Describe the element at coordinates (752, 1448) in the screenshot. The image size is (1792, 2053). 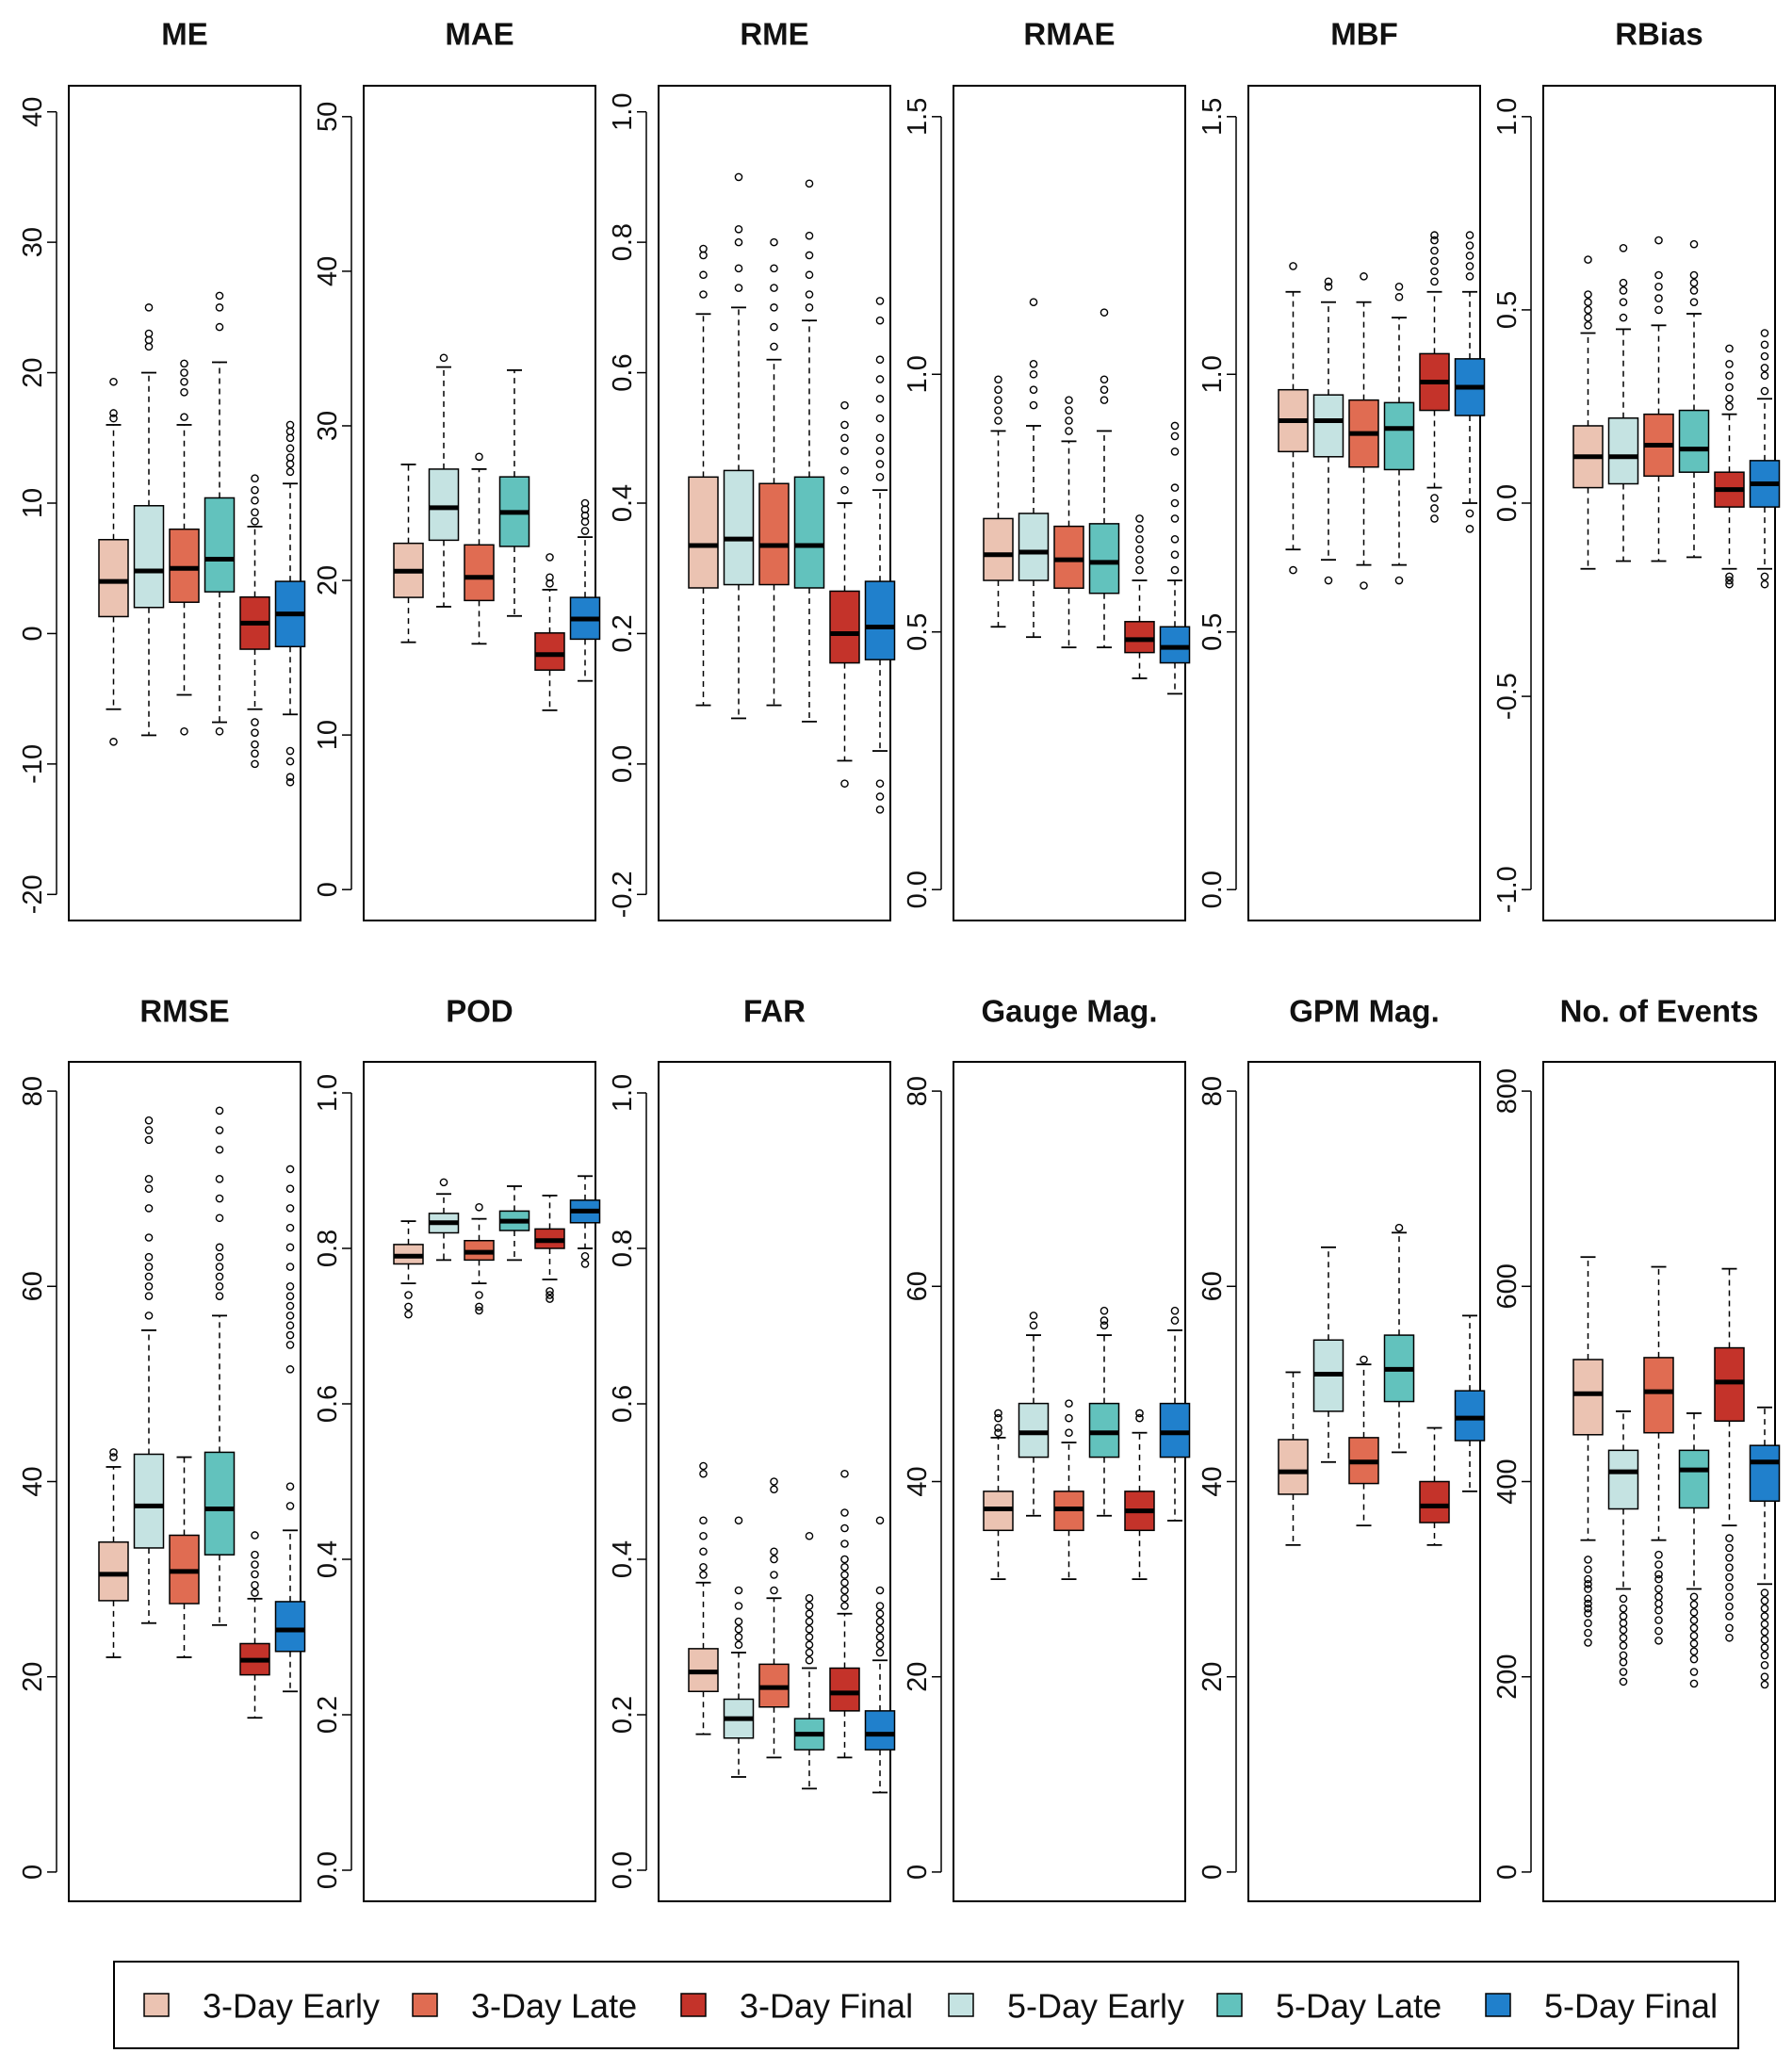
I see `panel-far: FAR 0.0 0.2 0.4 0.6 0.8 1.0` at that location.